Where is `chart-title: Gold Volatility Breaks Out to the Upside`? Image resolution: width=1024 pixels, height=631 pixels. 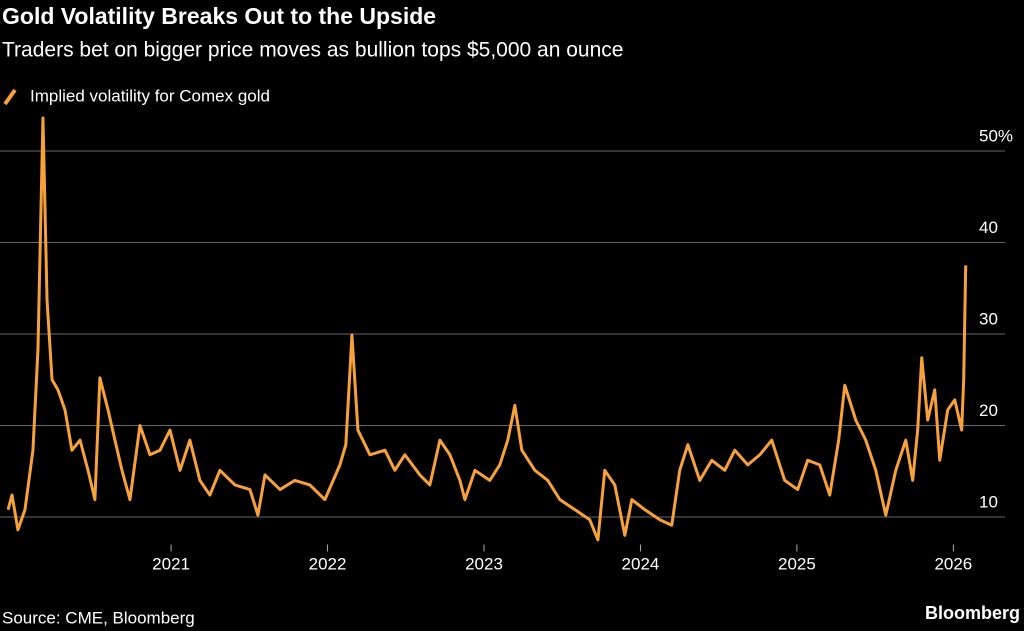
chart-title: Gold Volatility Breaks Out to the Upside is located at coordinates (219, 16).